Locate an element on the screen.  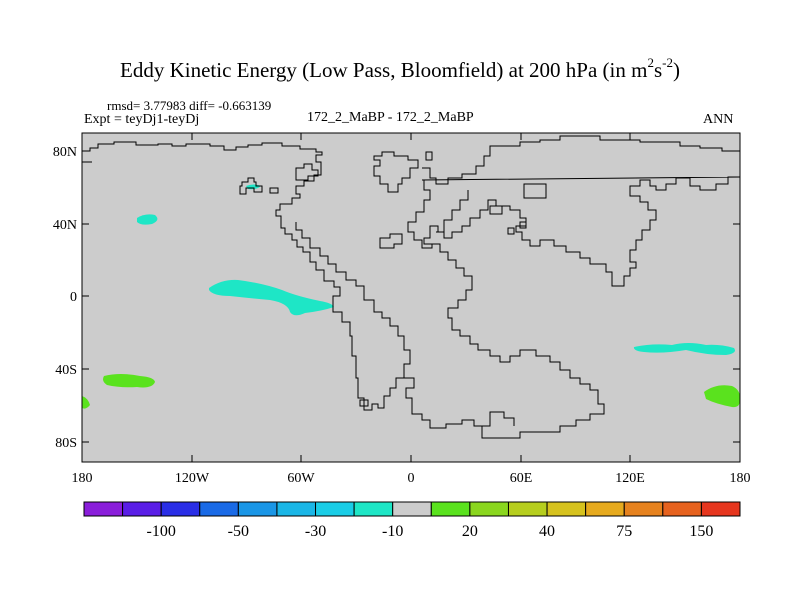
coastline-svalbard is located at coordinates (429, 156).